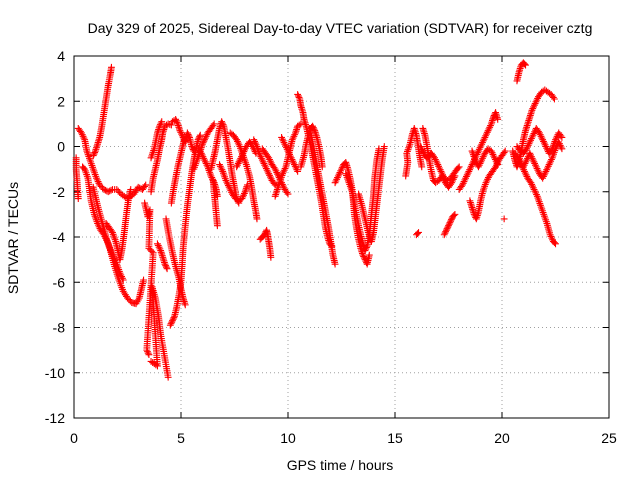 Image resolution: width=640 pixels, height=480 pixels. I want to click on series-s38, so click(449, 224).